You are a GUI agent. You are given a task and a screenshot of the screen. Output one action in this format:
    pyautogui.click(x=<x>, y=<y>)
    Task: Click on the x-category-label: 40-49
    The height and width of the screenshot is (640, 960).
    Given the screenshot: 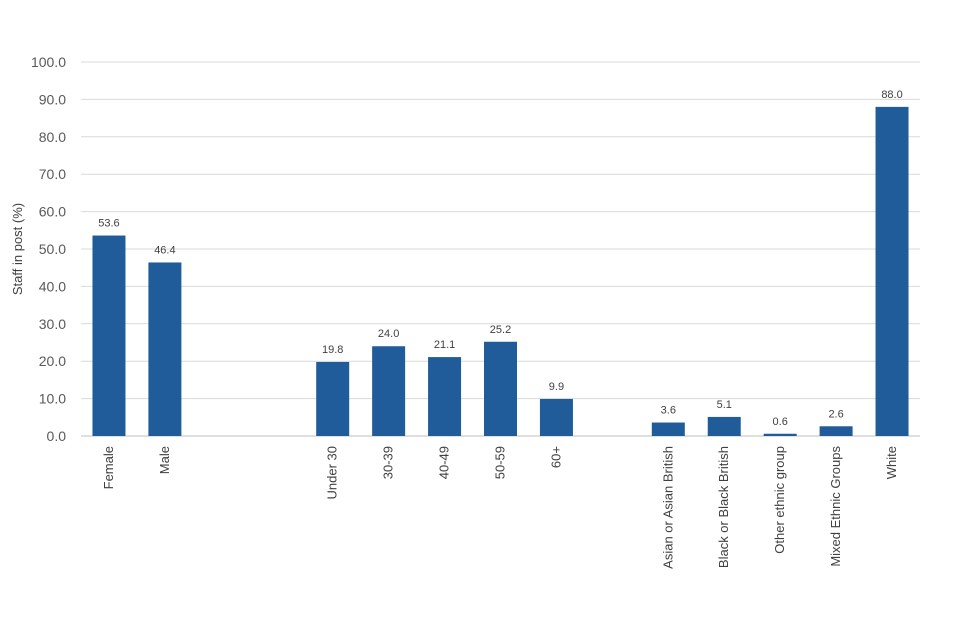 What is the action you would take?
    pyautogui.click(x=444, y=462)
    